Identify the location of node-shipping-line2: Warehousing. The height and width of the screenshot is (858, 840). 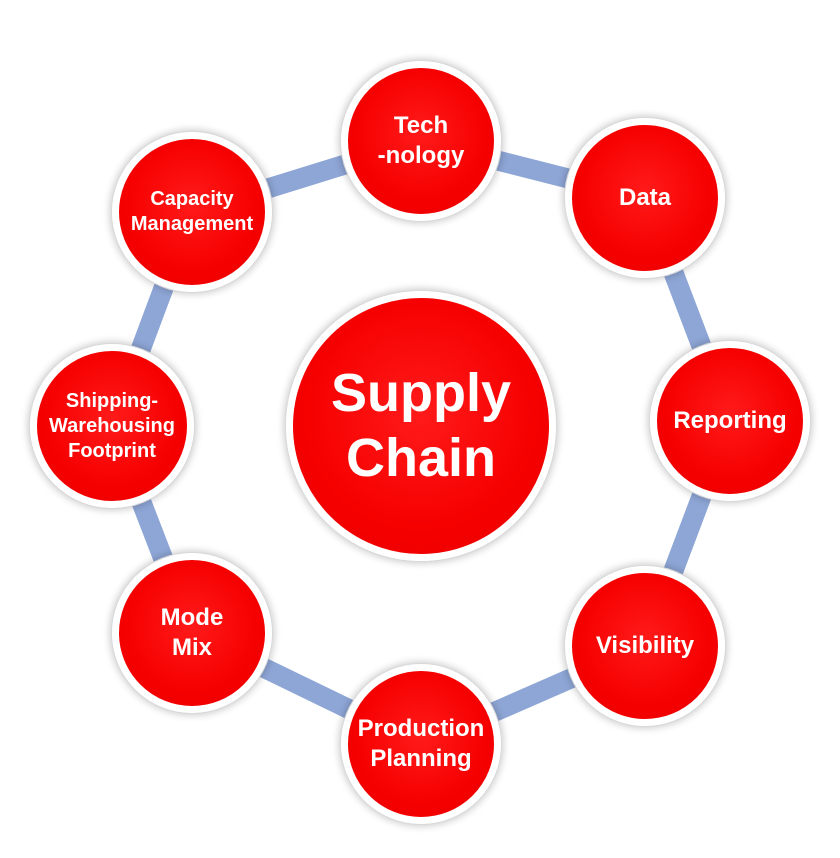
(112, 425).